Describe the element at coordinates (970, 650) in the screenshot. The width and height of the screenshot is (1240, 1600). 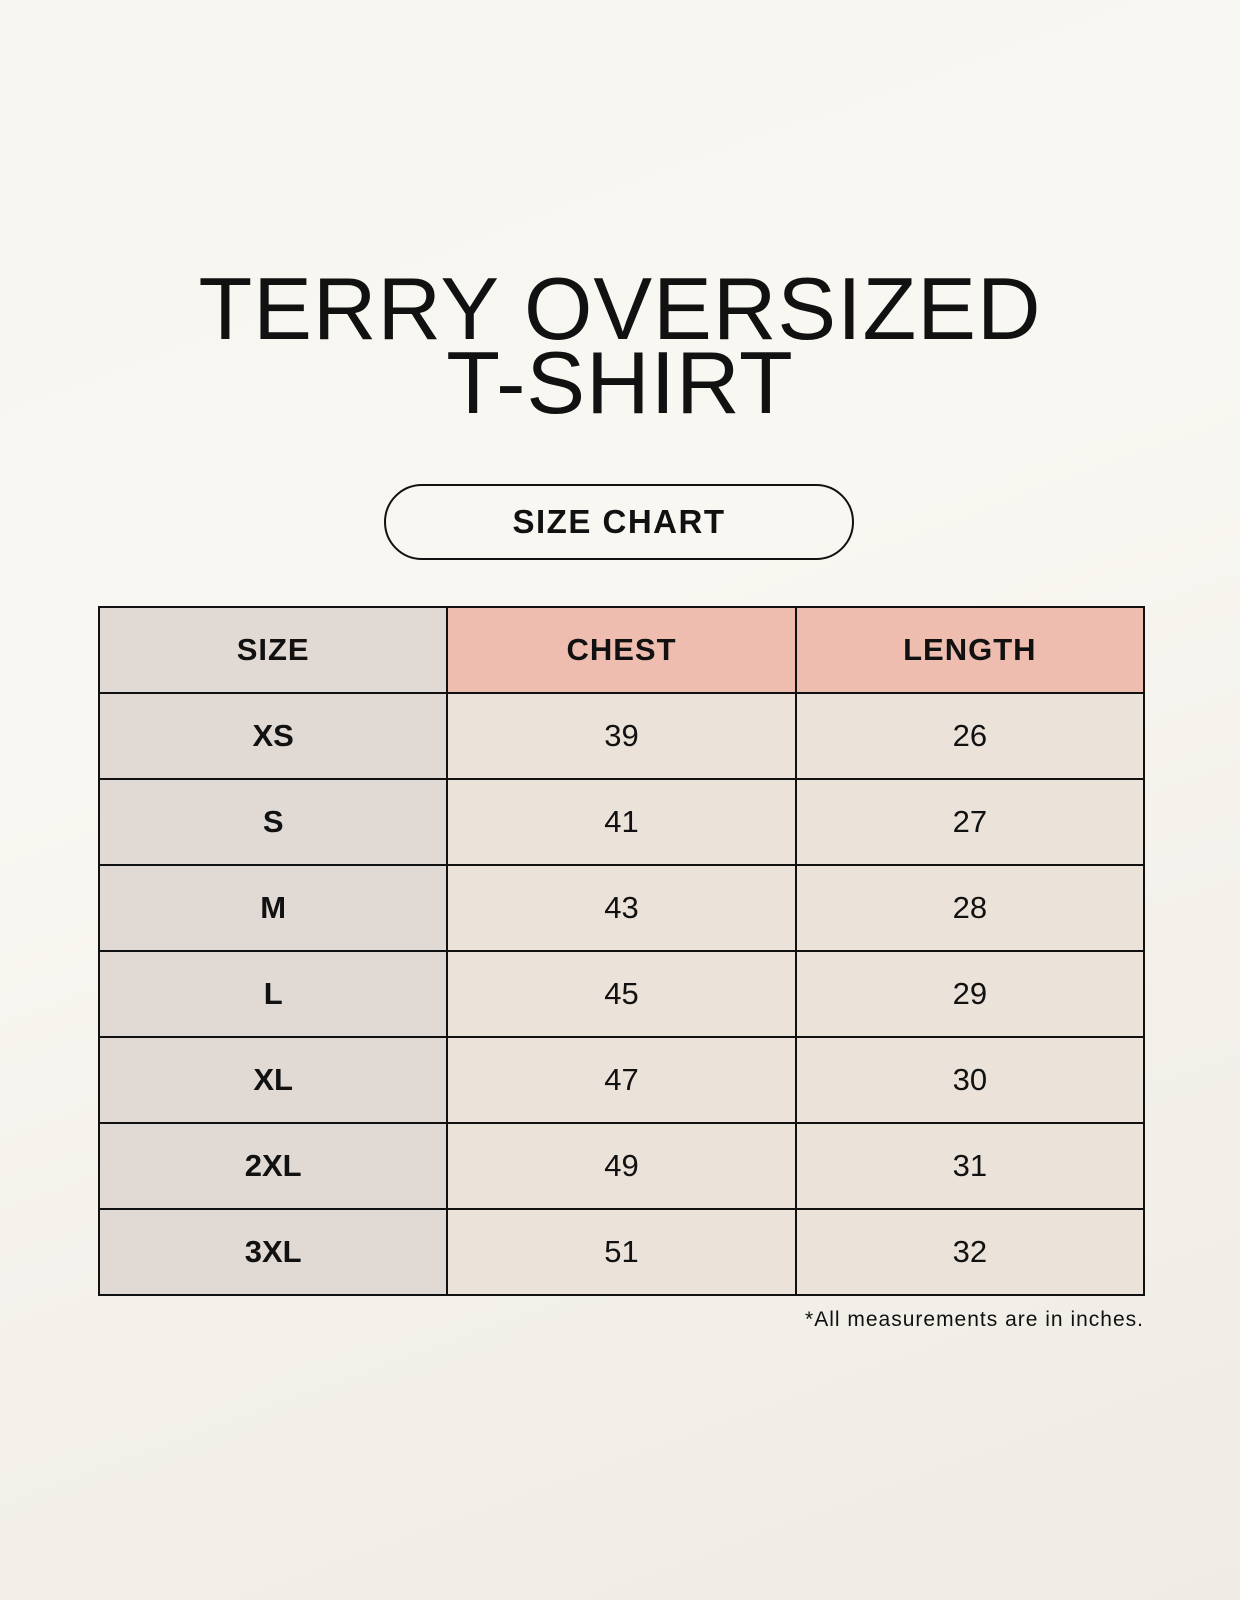
I see `header-length: LENGTH` at that location.